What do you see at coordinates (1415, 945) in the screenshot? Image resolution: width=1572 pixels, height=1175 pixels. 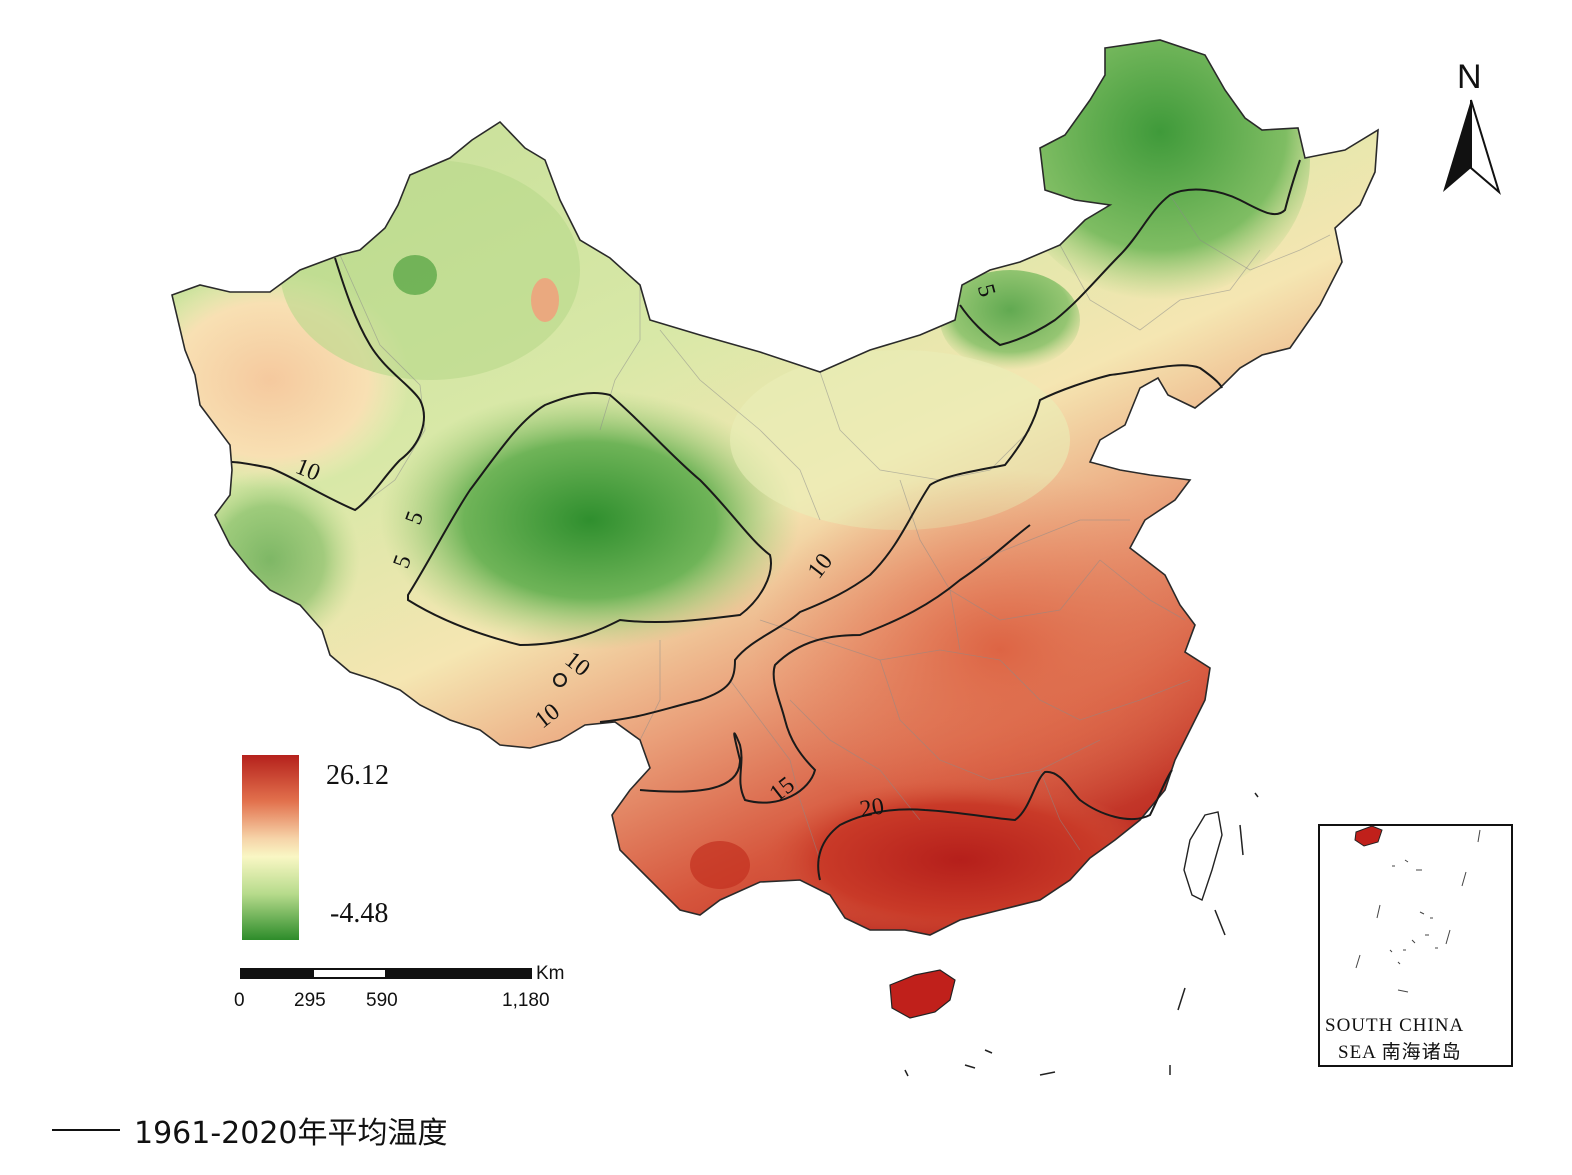 I see `south-china-sea-inset: SOUTH CHINA SEA 南海诸岛` at bounding box center [1415, 945].